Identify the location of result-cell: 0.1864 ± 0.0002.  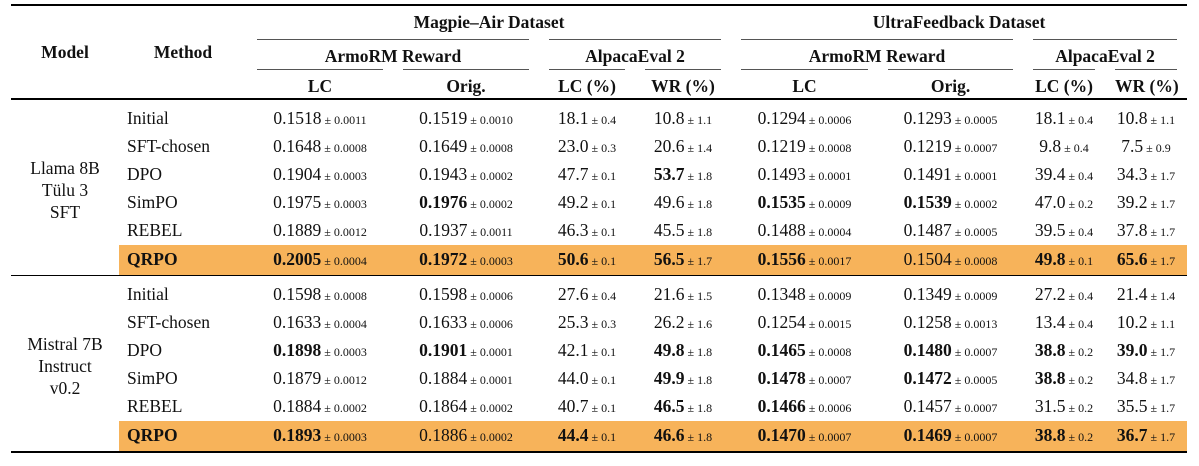
(466, 407).